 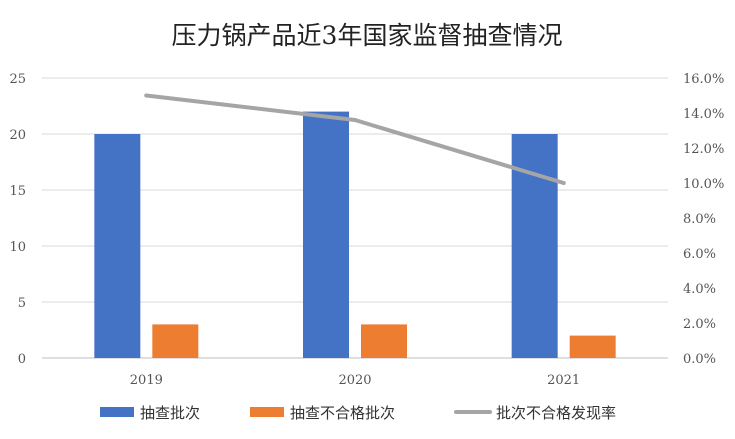 What do you see at coordinates (170, 413) in the screenshot?
I see `legend-label: 抽查批次` at bounding box center [170, 413].